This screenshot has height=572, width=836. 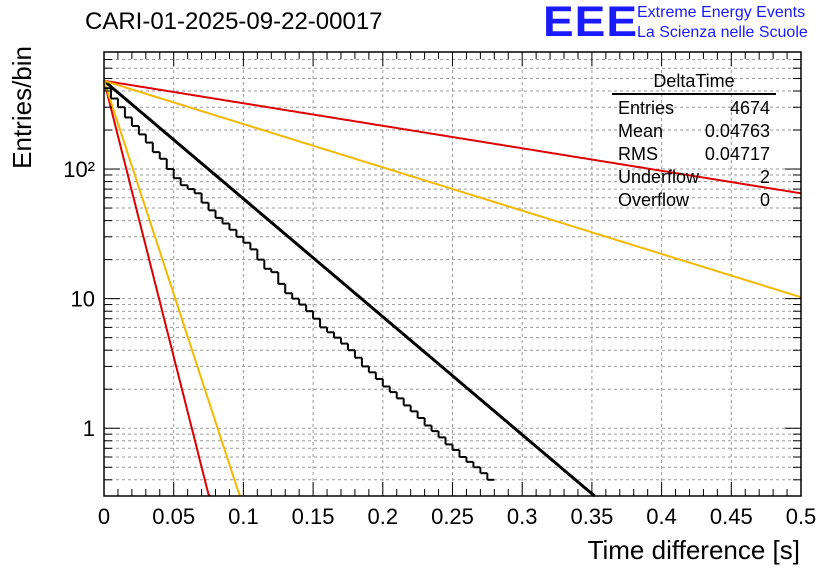 What do you see at coordinates (591, 516) in the screenshot?
I see `x-tick-label: 0.35` at bounding box center [591, 516].